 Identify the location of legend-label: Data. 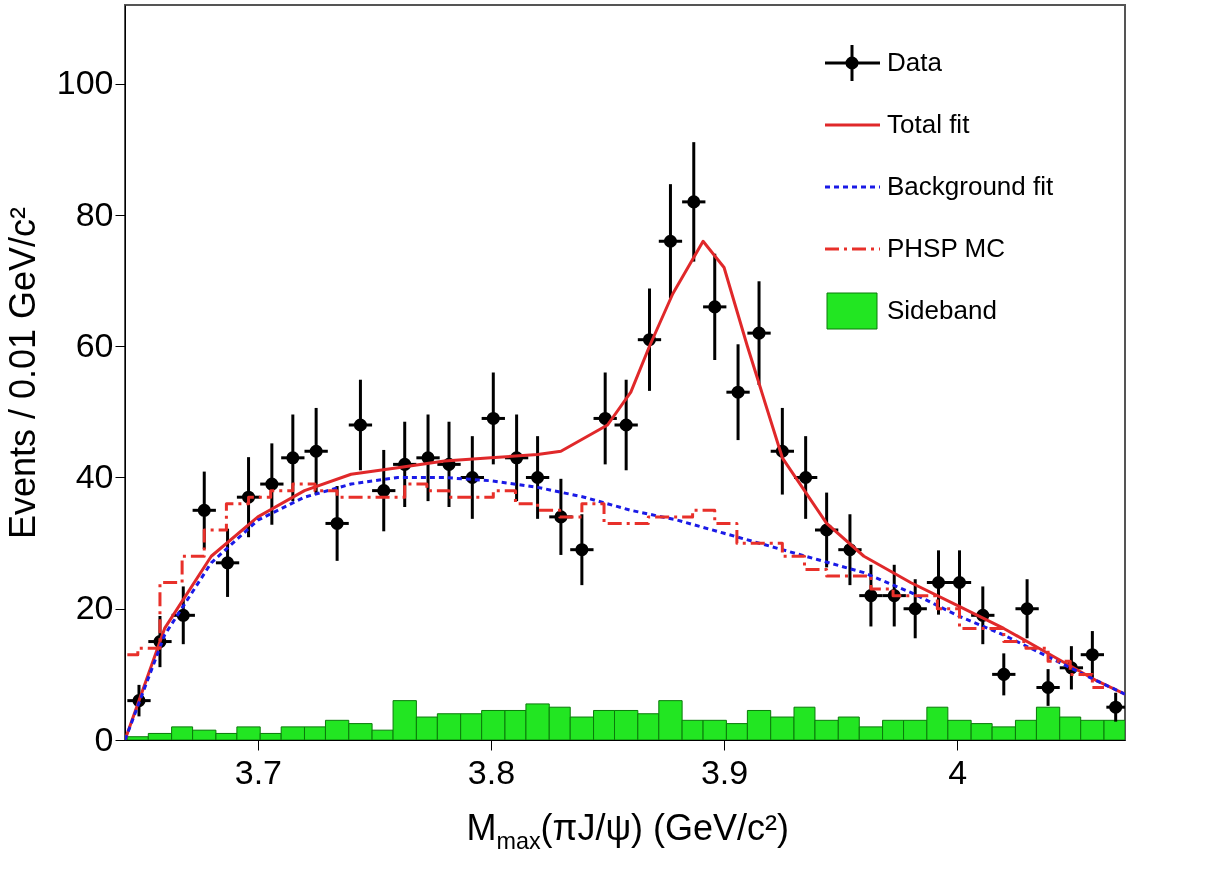
(915, 62).